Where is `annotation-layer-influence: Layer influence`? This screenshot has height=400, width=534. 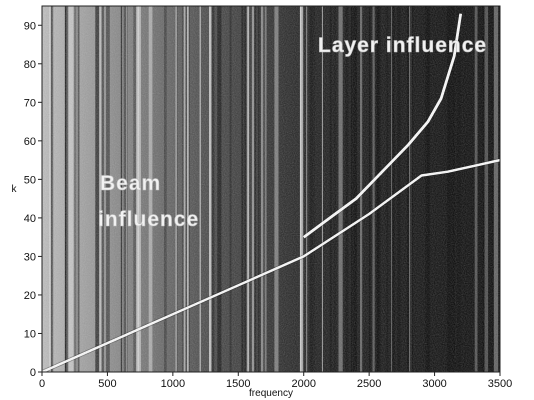 annotation-layer-influence: Layer influence is located at coordinates (402, 45).